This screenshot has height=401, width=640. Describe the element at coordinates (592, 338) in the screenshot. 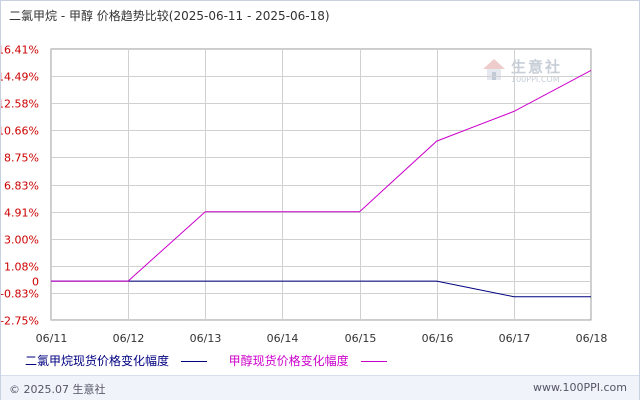

I see `x-tick-label: 06/18` at that location.